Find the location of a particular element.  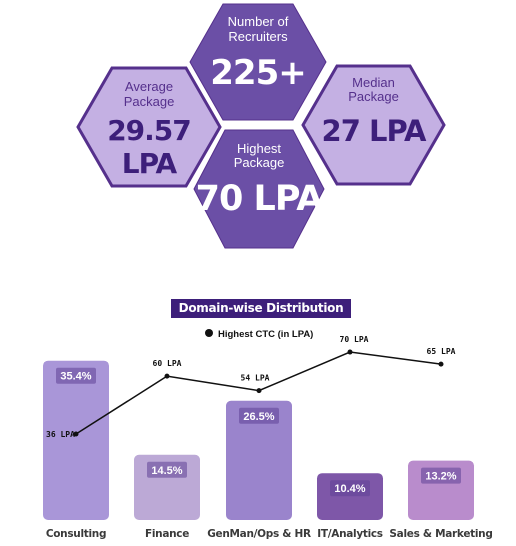

bar-value-label-1: 35.4% is located at coordinates (75, 377).